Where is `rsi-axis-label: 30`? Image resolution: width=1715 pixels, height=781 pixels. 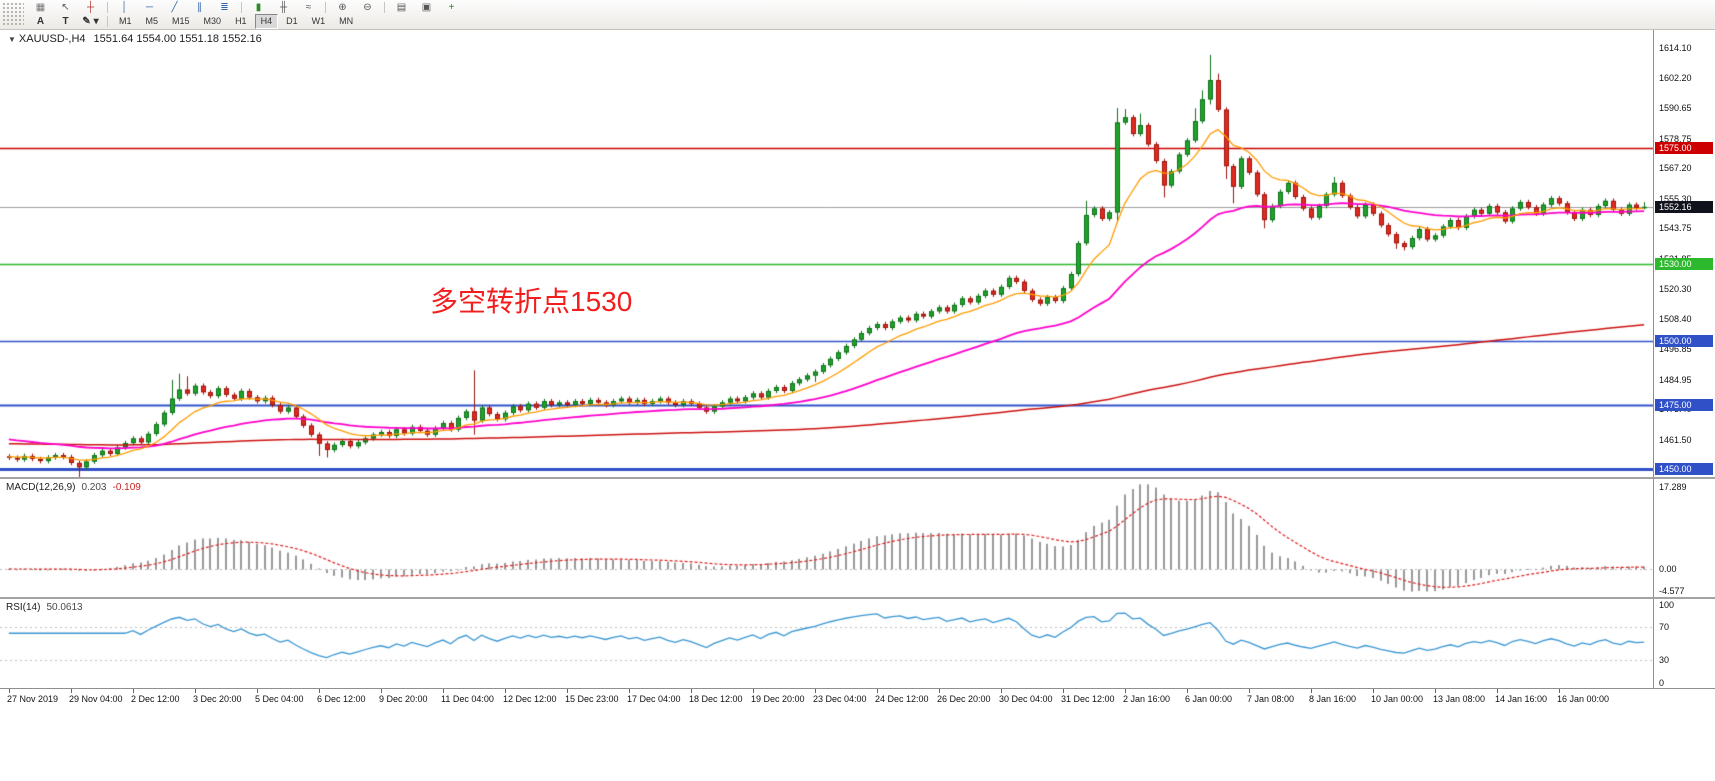 rsi-axis-label: 30 is located at coordinates (1664, 659).